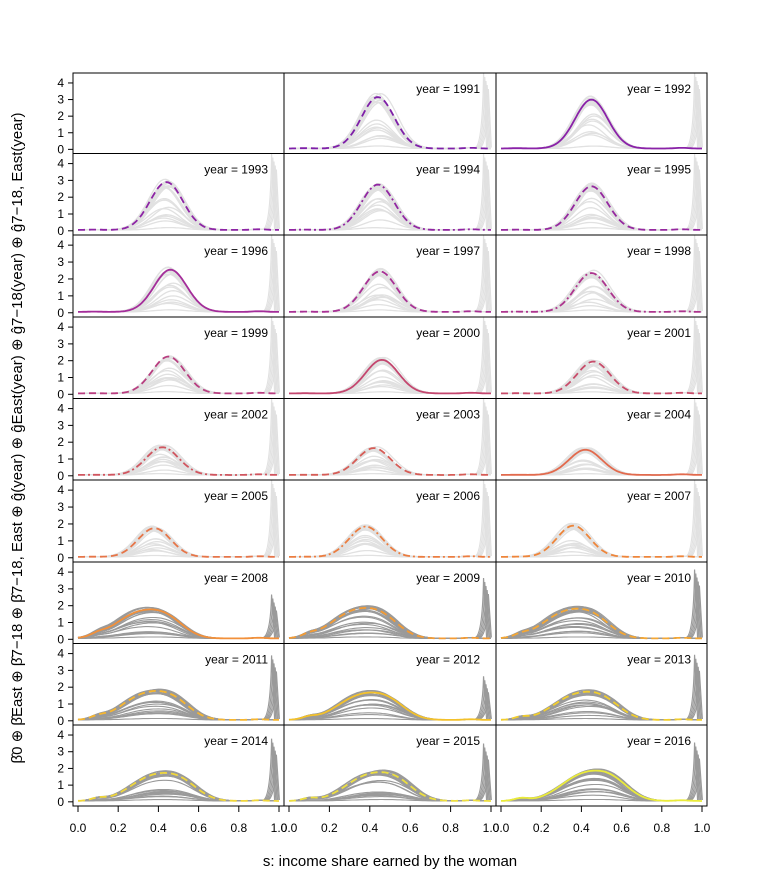 The image size is (780, 880). Describe the element at coordinates (238, 828) in the screenshot. I see `x-tick-label: 0.8` at that location.